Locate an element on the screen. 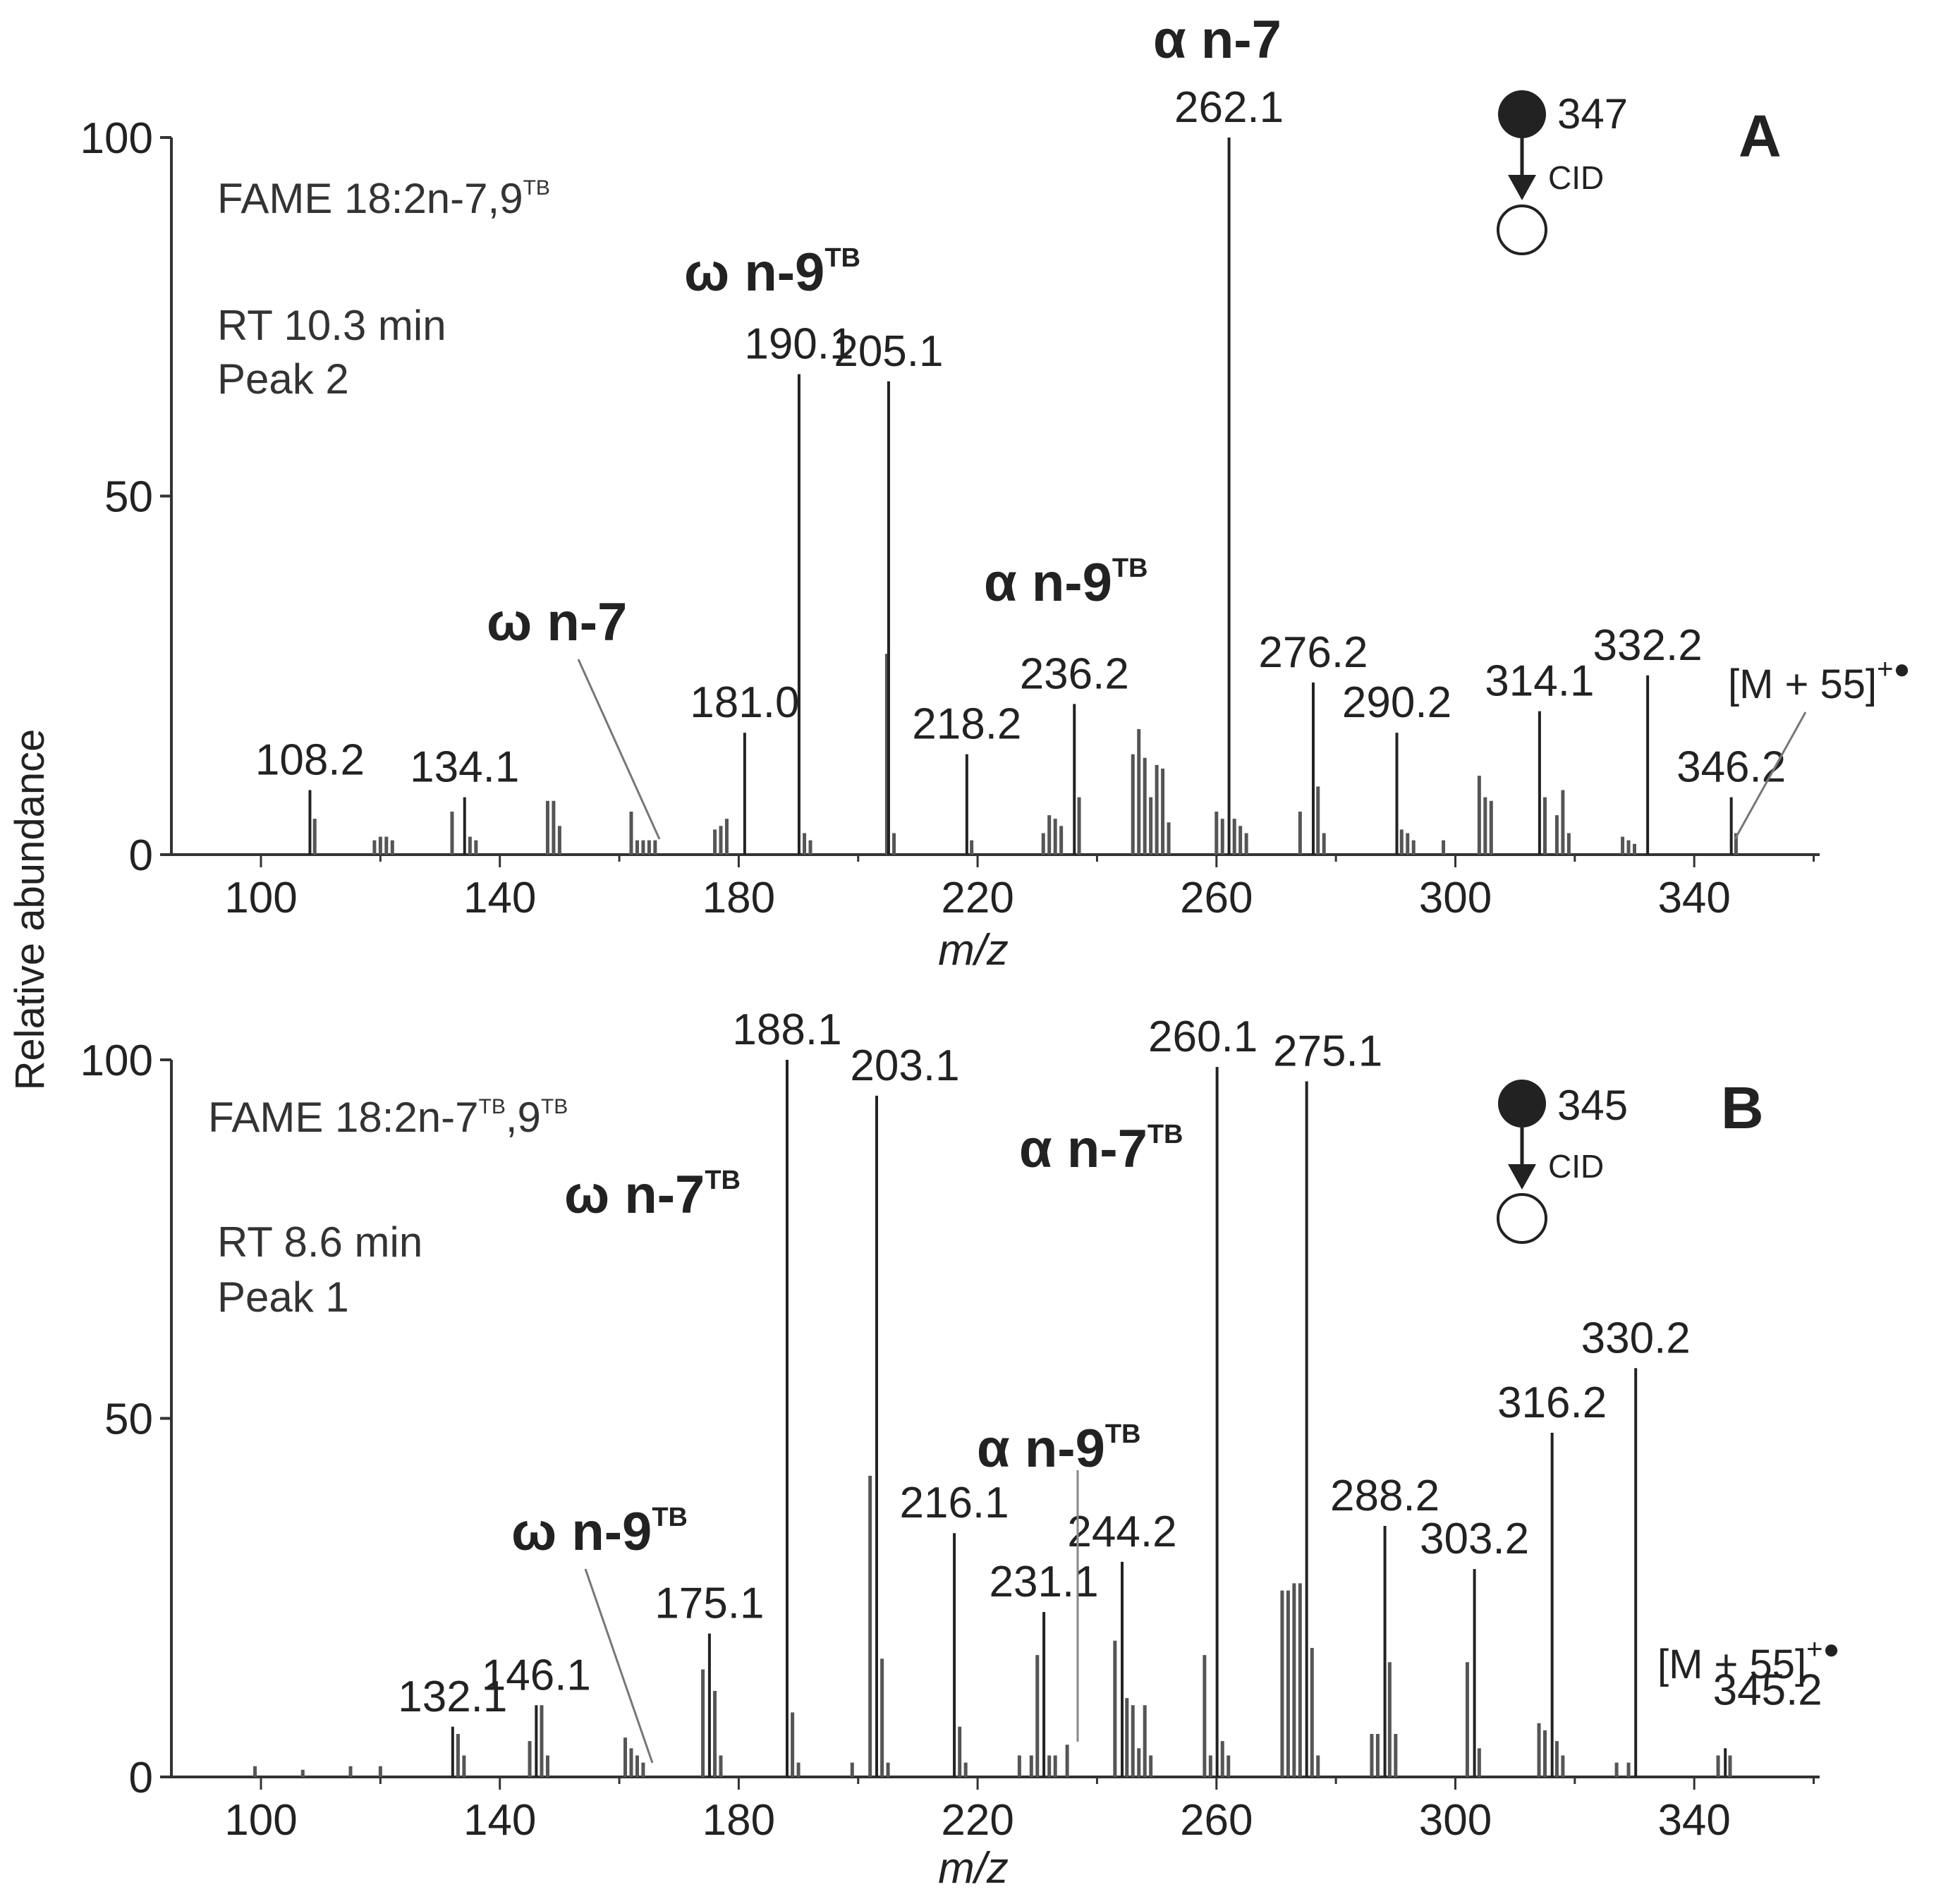 This screenshot has width=1960, height=1894. panel-b-x-tick-label: 100 is located at coordinates (260, 1820).